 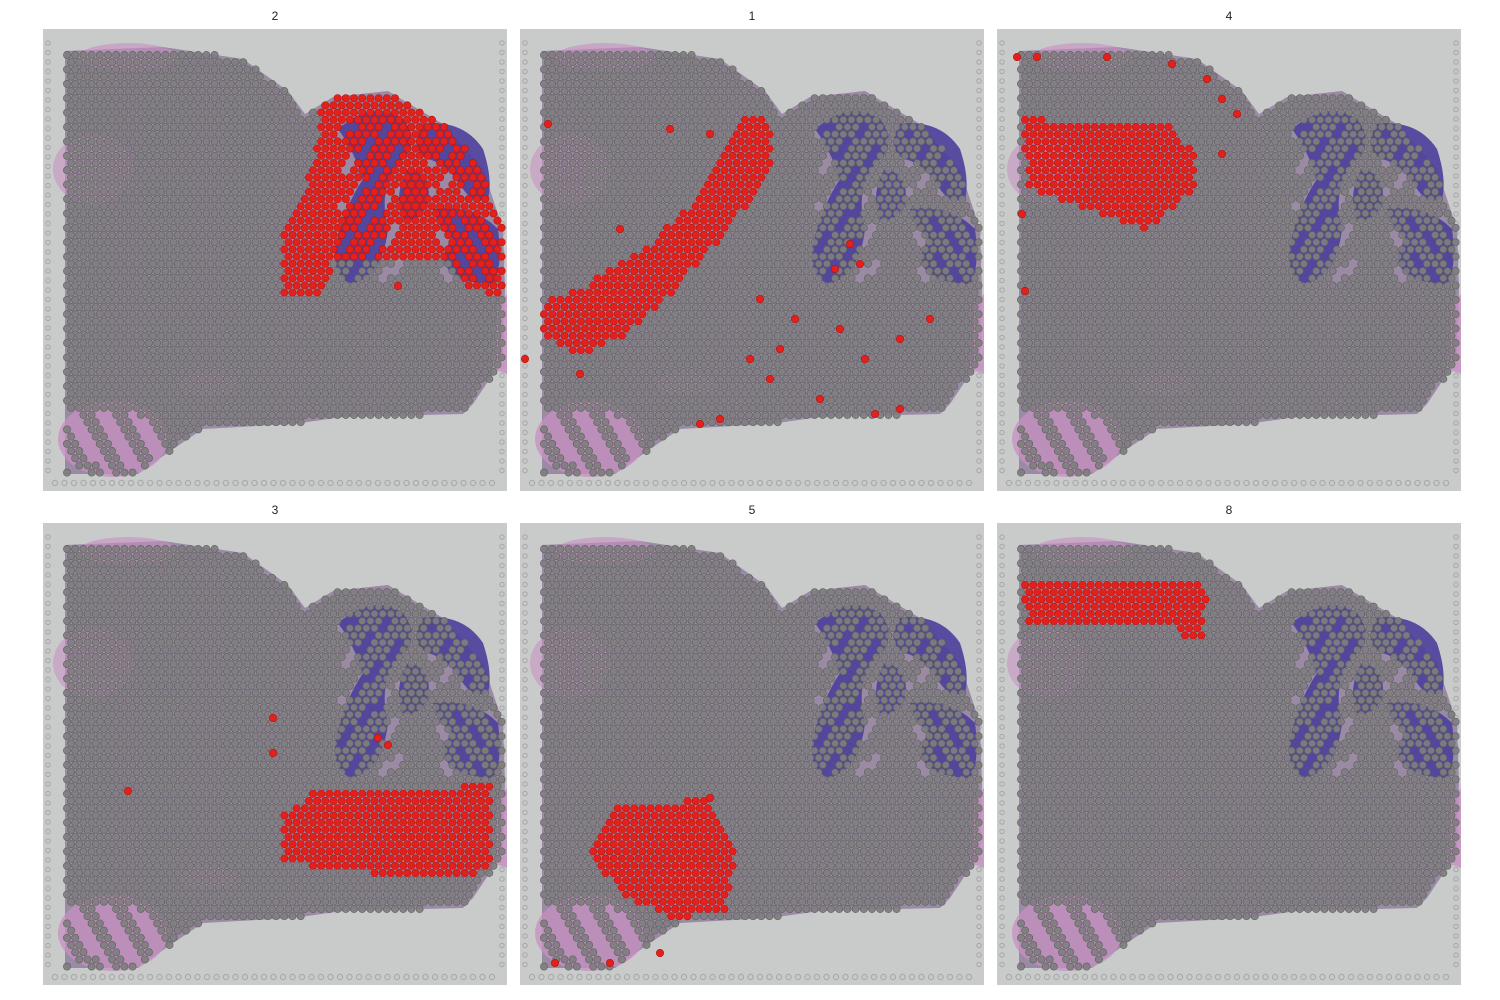 I want to click on panel-title: 1, so click(x=752, y=16).